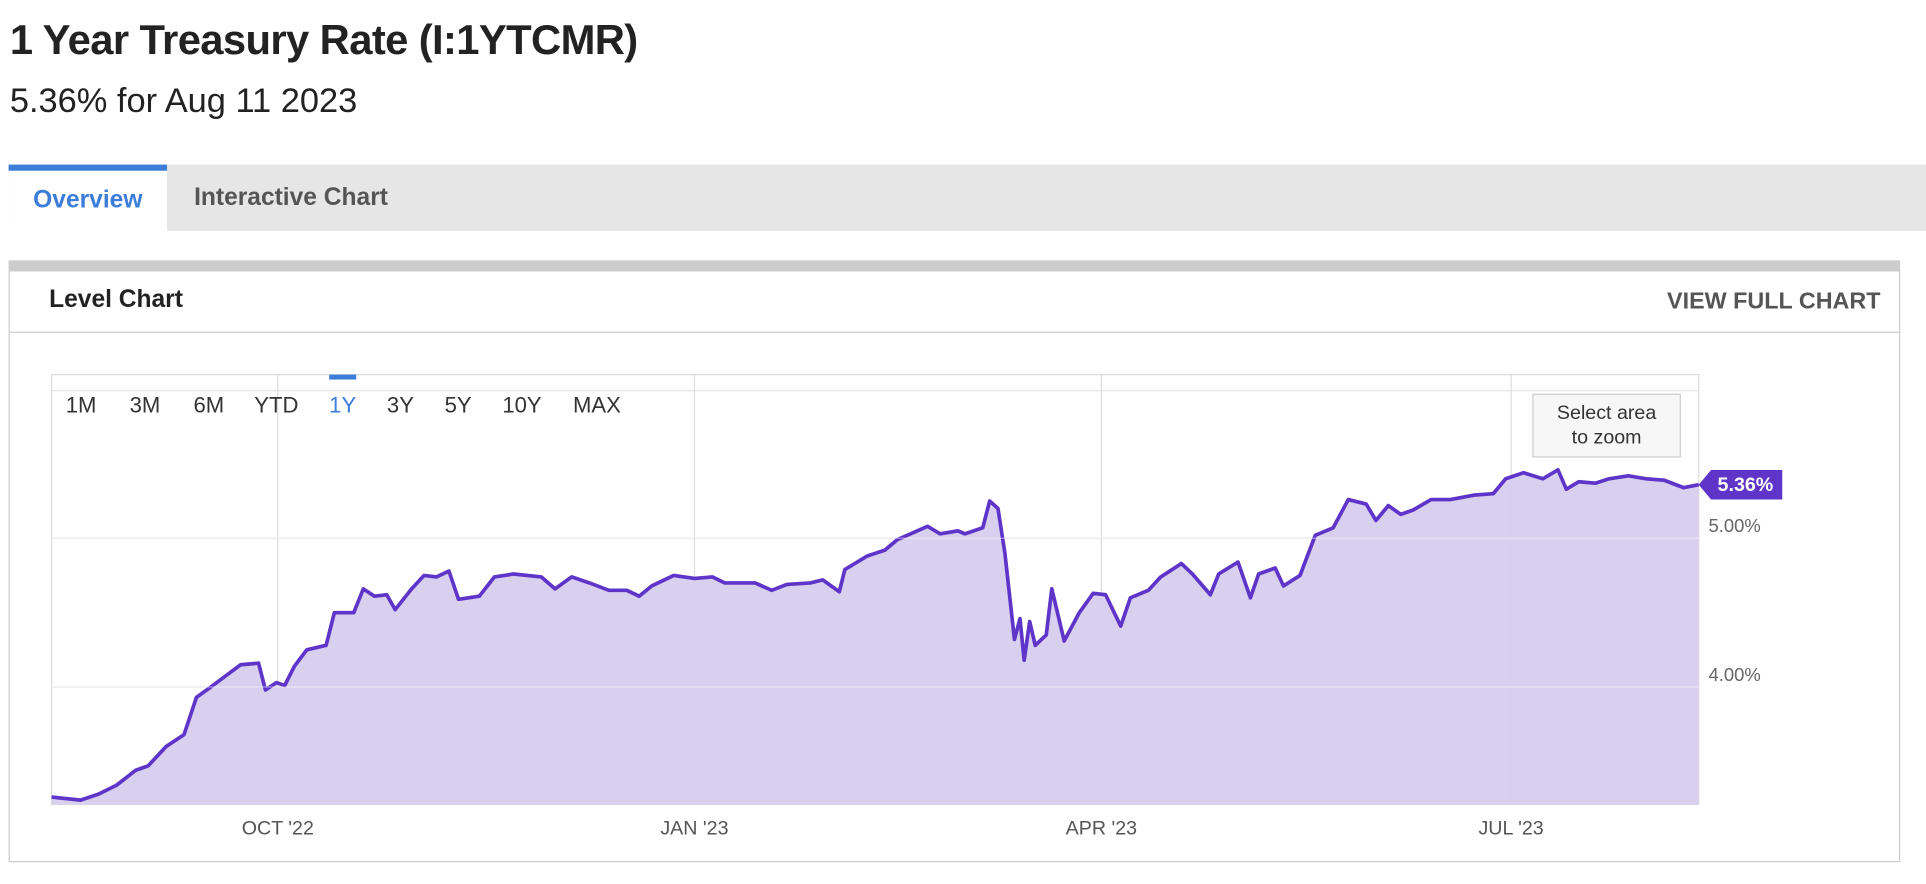 The width and height of the screenshot is (1926, 884). Describe the element at coordinates (1102, 828) in the screenshot. I see `x-tick-label: APR '23` at that location.